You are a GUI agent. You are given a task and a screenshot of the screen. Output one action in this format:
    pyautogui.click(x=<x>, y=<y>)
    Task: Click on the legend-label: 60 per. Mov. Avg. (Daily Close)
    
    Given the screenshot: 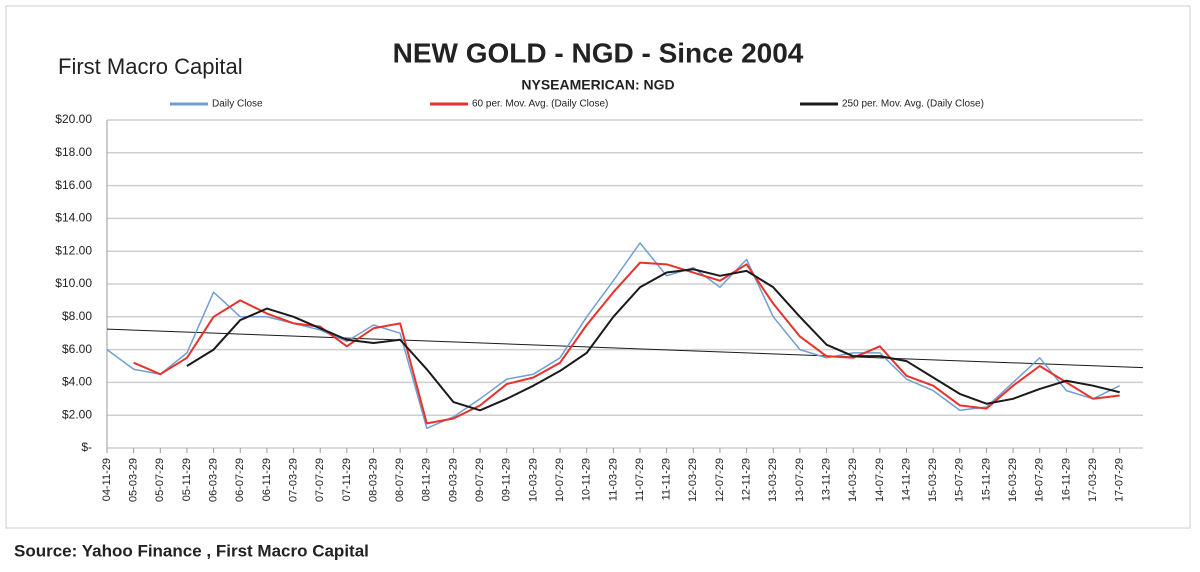 What is the action you would take?
    pyautogui.click(x=540, y=104)
    